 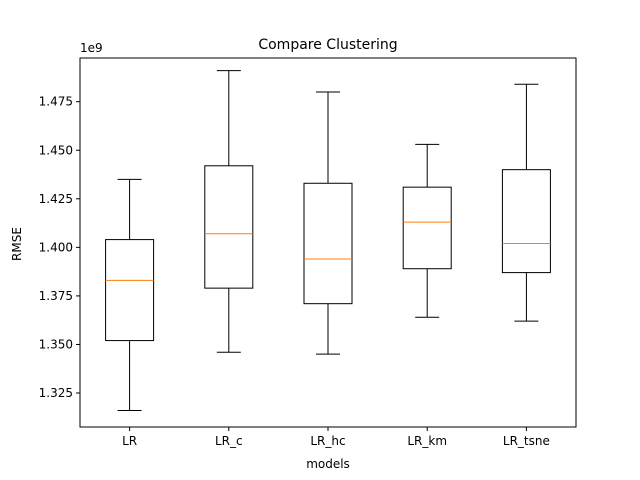 What do you see at coordinates (129, 441) in the screenshot?
I see `x-tick-label: LR` at bounding box center [129, 441].